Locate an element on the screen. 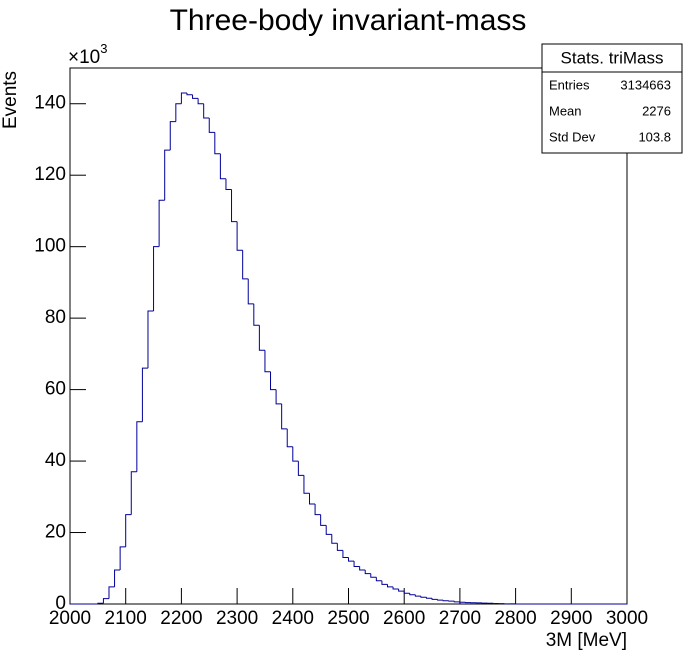 The height and width of the screenshot is (672, 696). x-tick-label: 2900 is located at coordinates (571, 618).